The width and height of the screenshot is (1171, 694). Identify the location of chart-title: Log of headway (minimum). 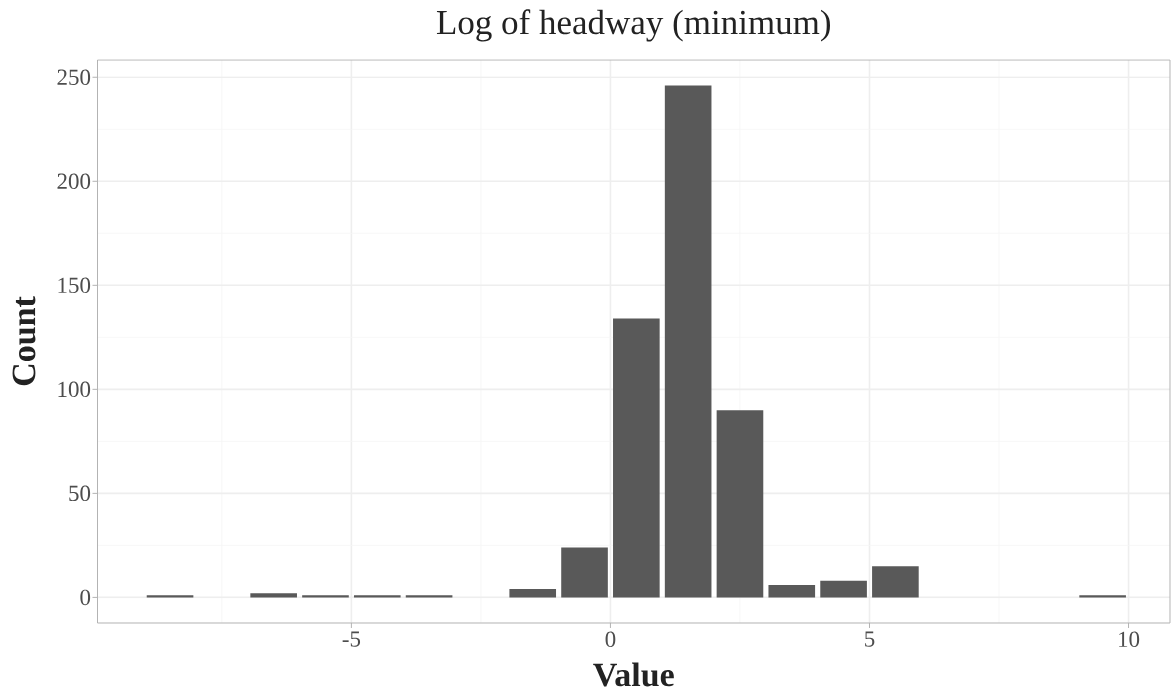
(633, 25).